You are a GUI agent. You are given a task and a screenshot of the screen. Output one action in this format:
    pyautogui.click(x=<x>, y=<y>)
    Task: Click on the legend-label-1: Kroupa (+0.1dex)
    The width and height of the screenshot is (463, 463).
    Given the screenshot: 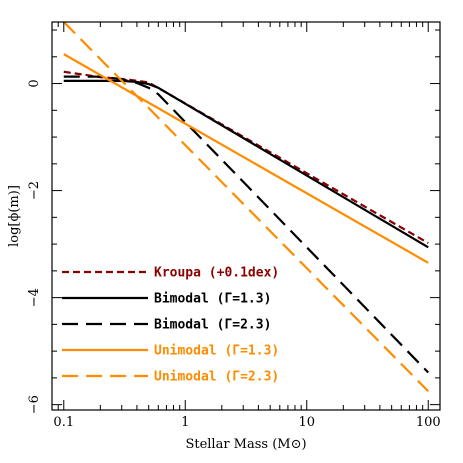 What is the action you would take?
    pyautogui.click(x=216, y=273)
    